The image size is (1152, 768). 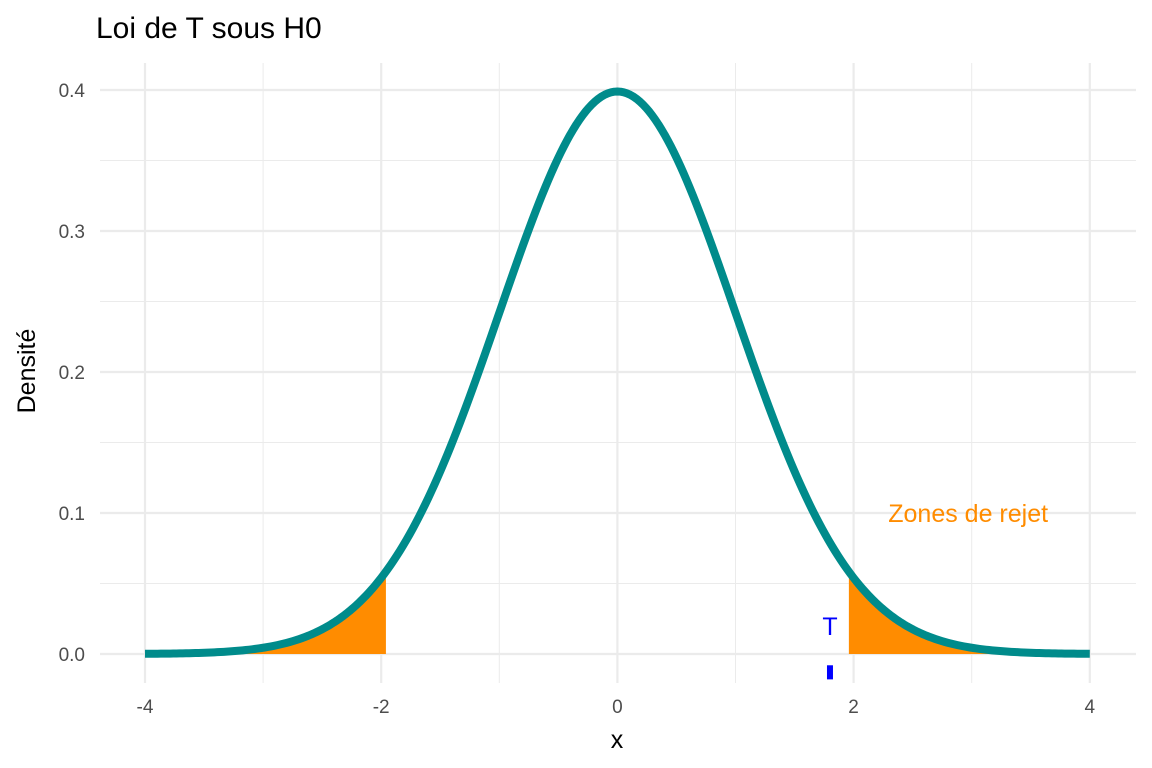 I want to click on rejection-areas, so click(x=617, y=612).